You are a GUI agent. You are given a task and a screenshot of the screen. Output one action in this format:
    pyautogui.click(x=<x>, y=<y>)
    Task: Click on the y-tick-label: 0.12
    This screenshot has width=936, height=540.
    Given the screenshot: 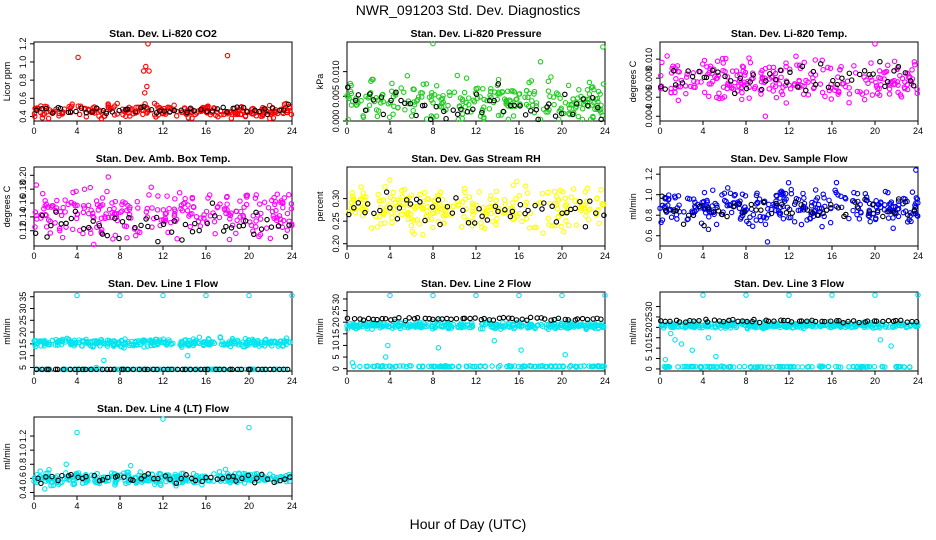 What is the action you would take?
    pyautogui.click(x=23, y=231)
    